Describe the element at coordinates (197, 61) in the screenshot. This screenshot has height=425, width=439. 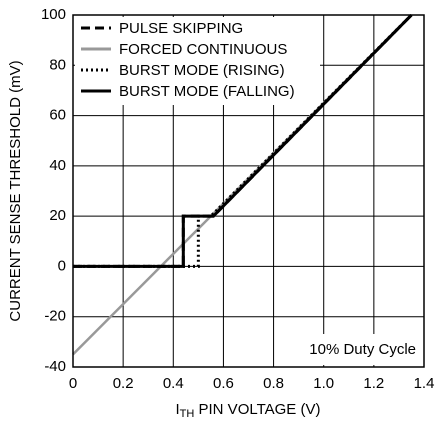
I see `legend-box` at that location.